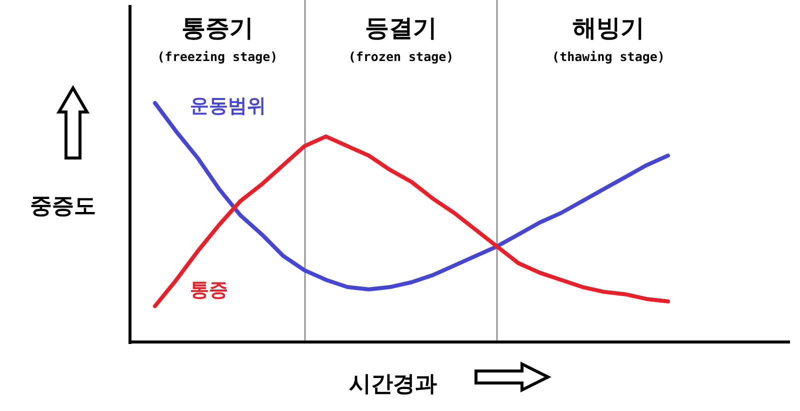 Image resolution: width=800 pixels, height=411 pixels. Describe the element at coordinates (218, 28) in the screenshot. I see `text: 통증기` at that location.